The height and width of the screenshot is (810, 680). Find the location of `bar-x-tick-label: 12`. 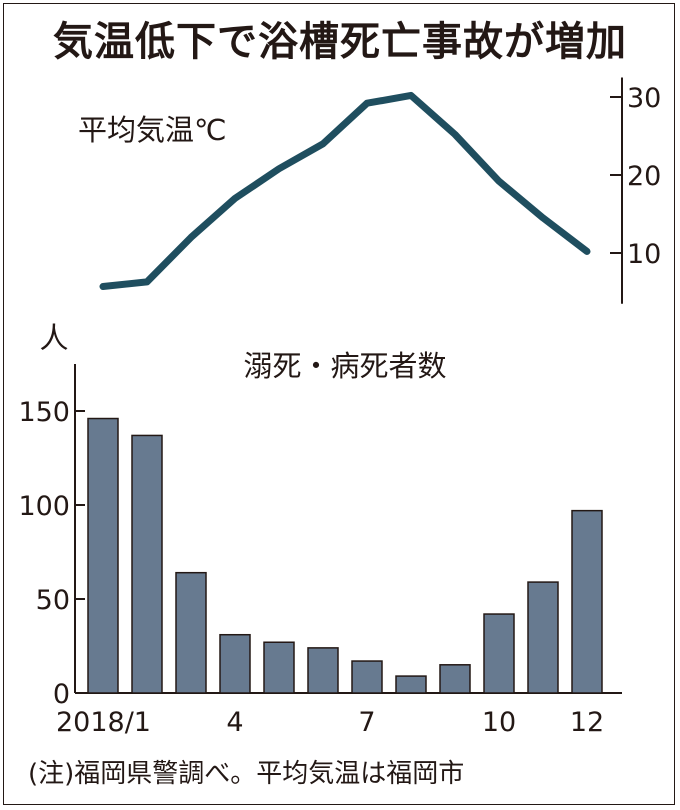

bar-x-tick-label: 12 is located at coordinates (587, 722).